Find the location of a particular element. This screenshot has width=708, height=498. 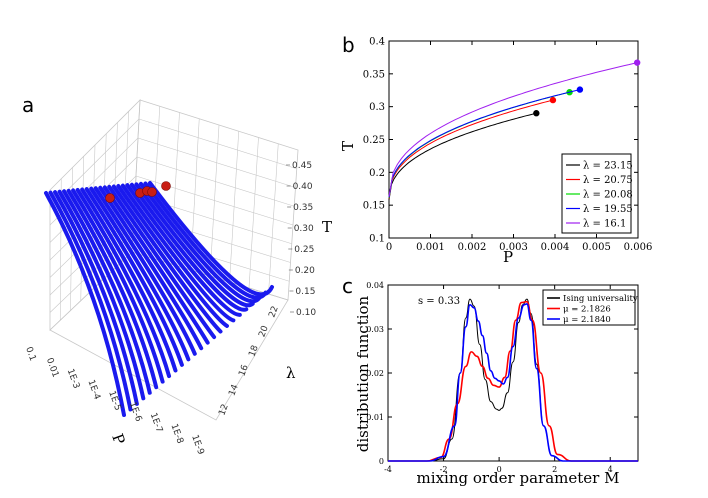

legend-label: λ = 20.75 is located at coordinates (608, 180).